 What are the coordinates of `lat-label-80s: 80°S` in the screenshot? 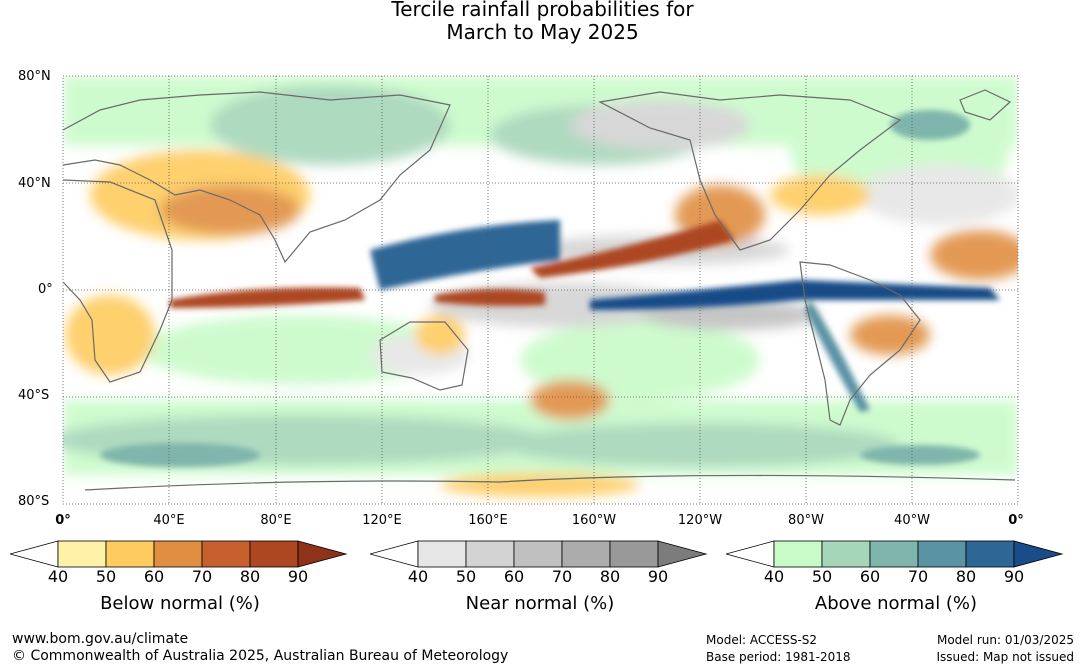 It's located at (33, 501).